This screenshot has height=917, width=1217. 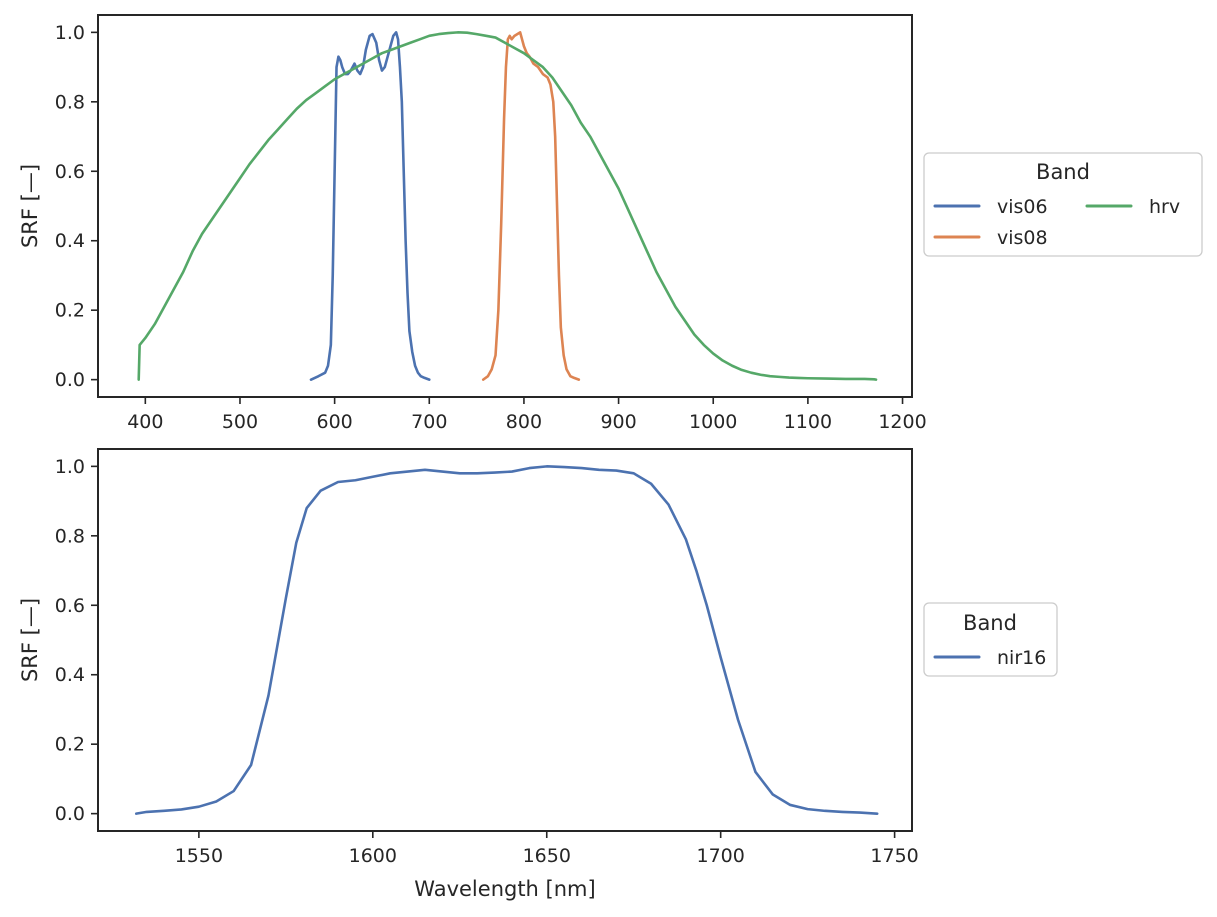 What do you see at coordinates (1022, 238) in the screenshot?
I see `legend-label-vis08: vis08` at bounding box center [1022, 238].